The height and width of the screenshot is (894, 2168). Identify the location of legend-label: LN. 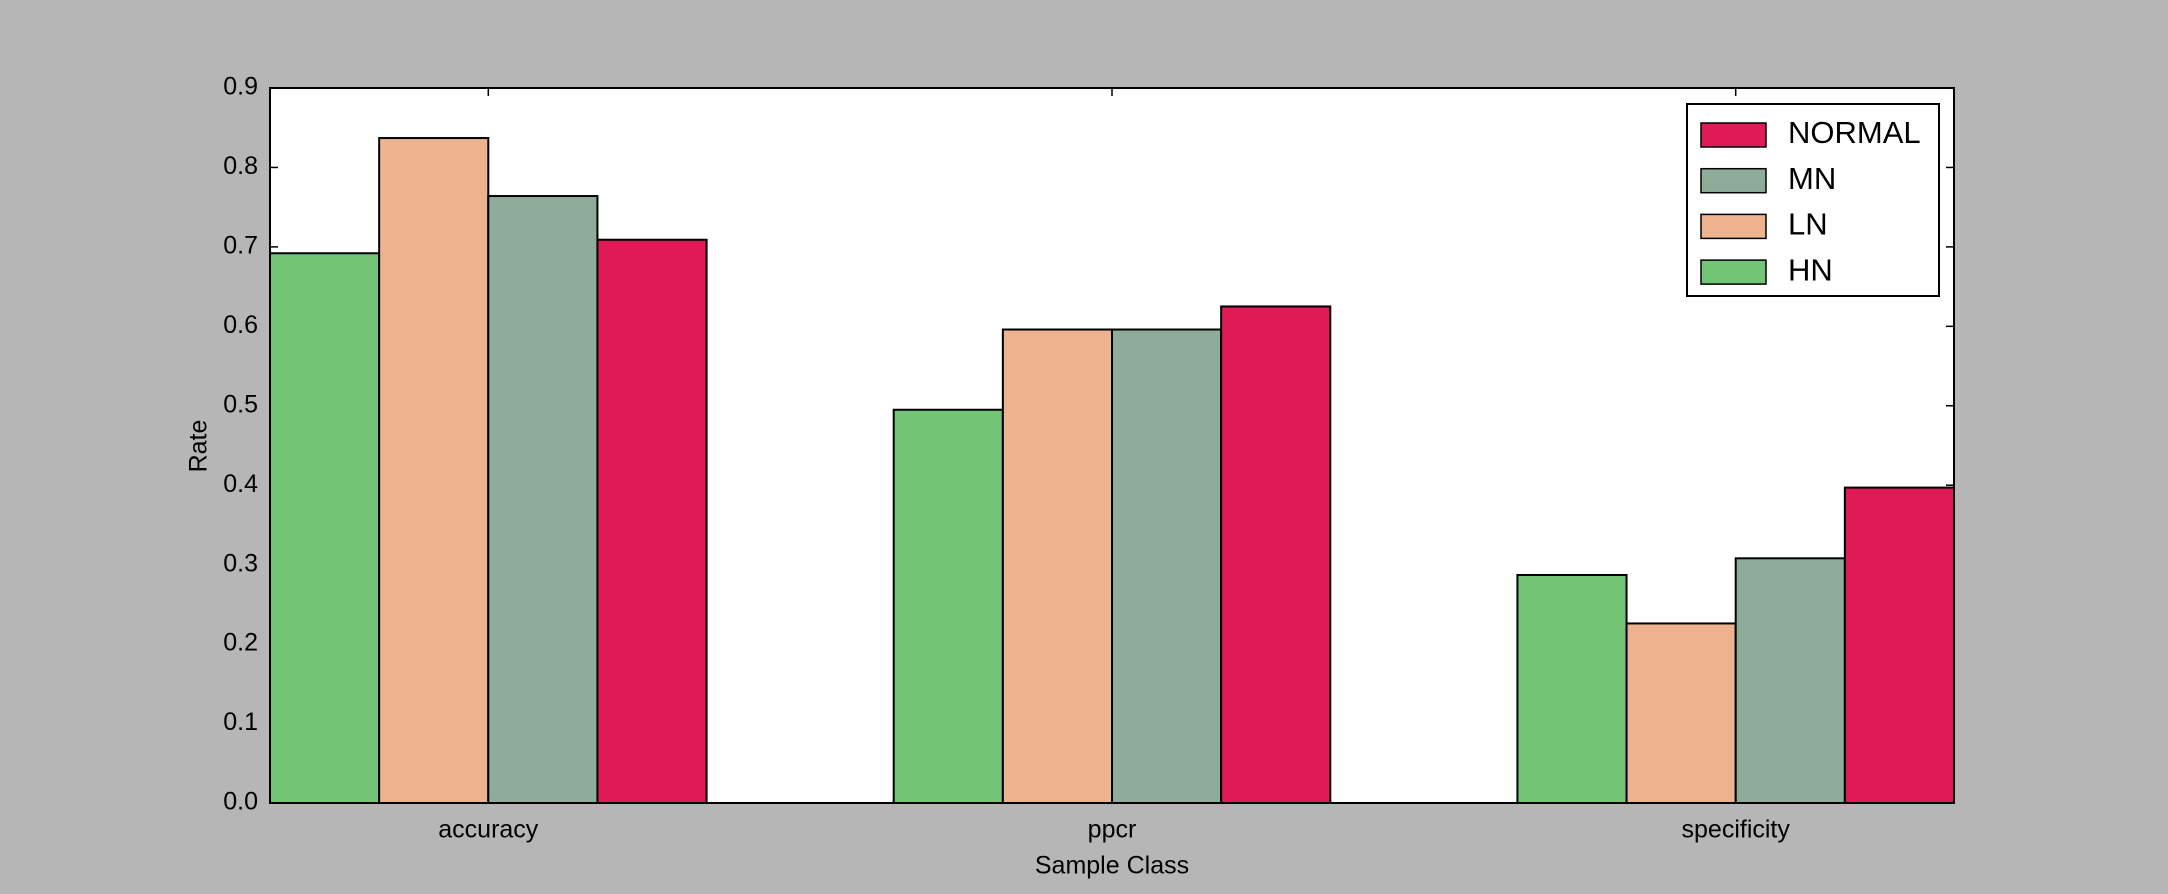
(1808, 224).